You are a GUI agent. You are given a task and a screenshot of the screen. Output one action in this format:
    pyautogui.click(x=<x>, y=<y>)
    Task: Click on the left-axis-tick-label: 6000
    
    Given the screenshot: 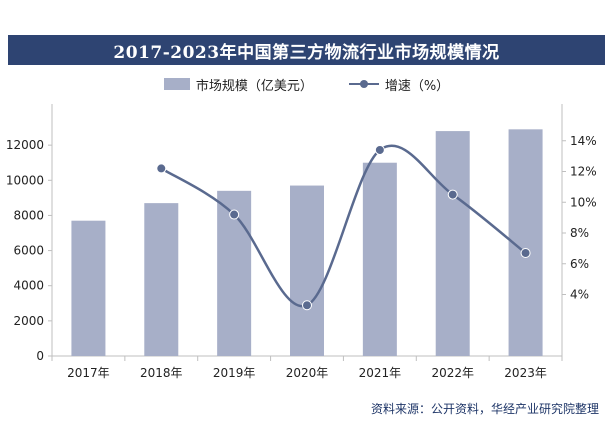 What is the action you would take?
    pyautogui.click(x=28, y=251)
    